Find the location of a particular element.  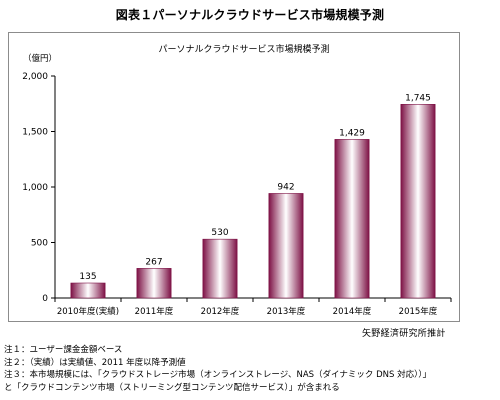

data-label: 135 is located at coordinates (87, 277).